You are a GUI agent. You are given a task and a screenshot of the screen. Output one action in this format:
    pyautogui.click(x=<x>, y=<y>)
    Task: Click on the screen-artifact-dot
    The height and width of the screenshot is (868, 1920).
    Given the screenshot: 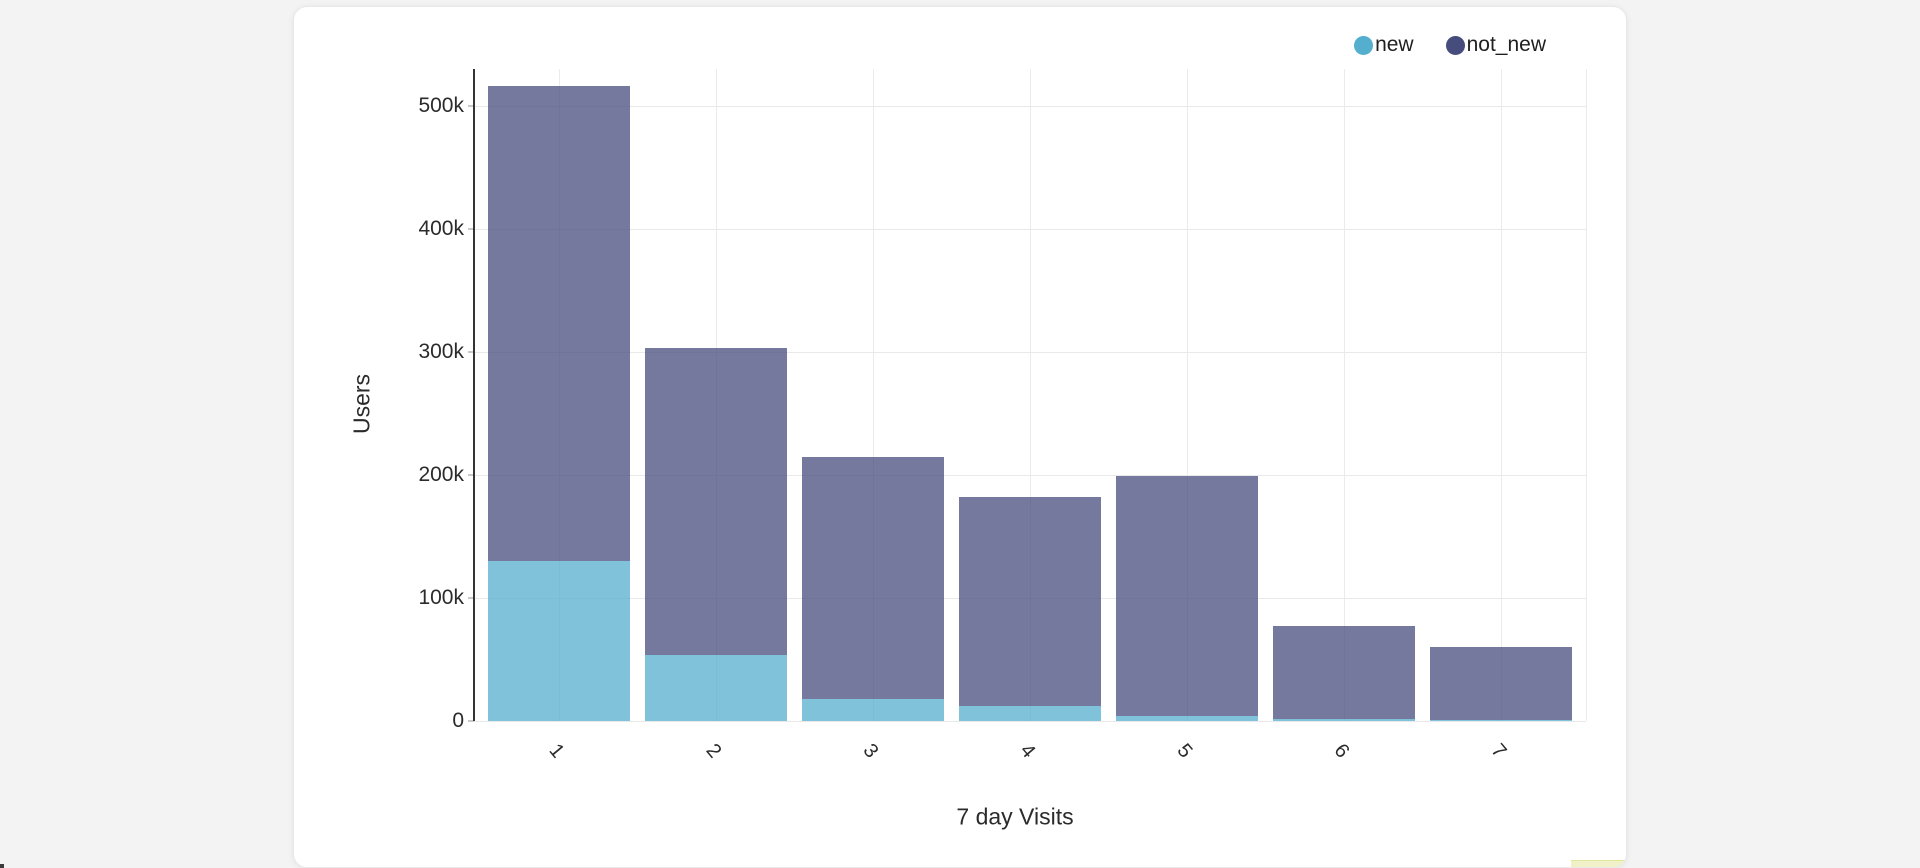 What is the action you would take?
    pyautogui.click(x=2, y=866)
    